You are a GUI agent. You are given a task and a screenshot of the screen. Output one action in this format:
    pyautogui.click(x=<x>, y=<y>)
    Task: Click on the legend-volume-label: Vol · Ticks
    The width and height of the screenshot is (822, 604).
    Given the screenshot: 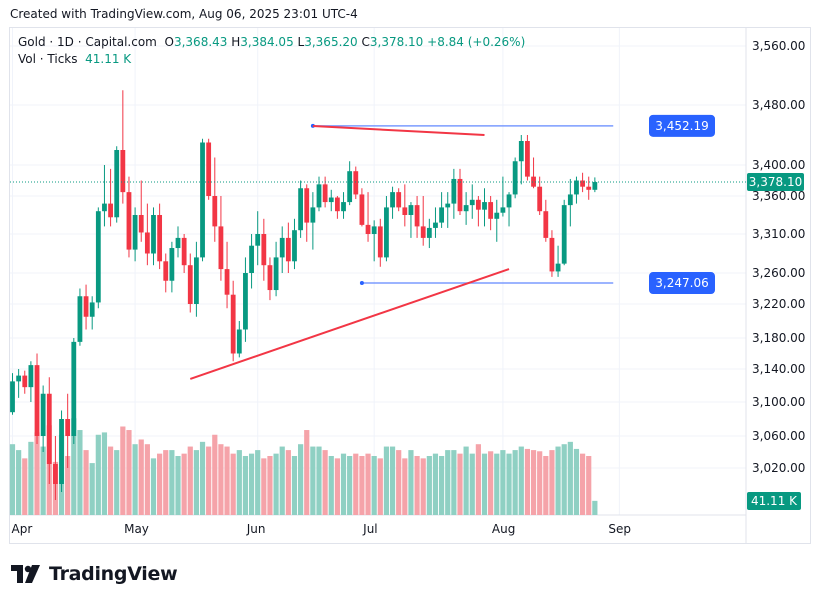 What is the action you would take?
    pyautogui.click(x=48, y=59)
    